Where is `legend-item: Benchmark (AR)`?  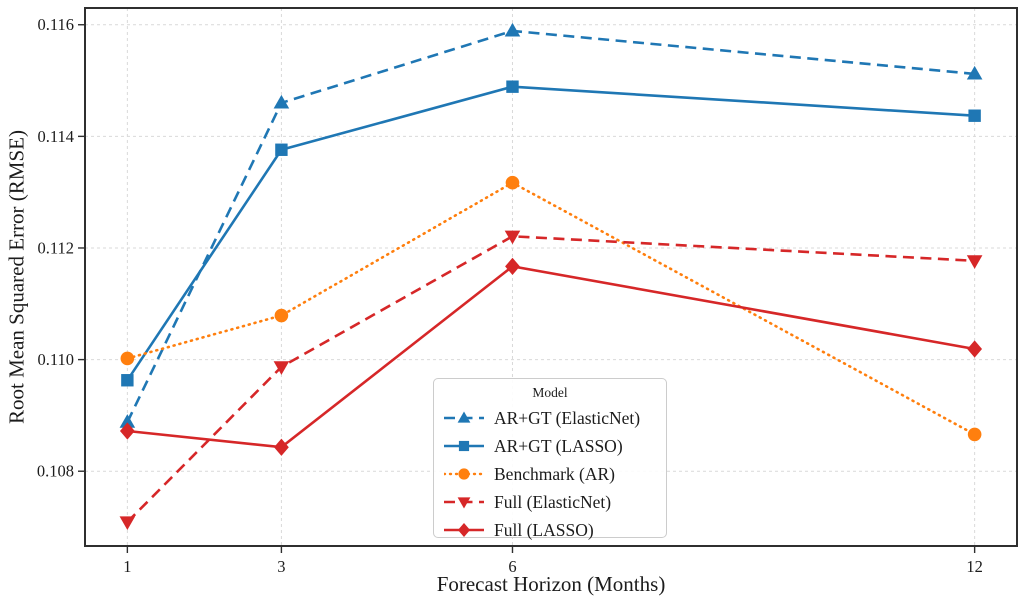 legend-item: Benchmark (AR) is located at coordinates (550, 474).